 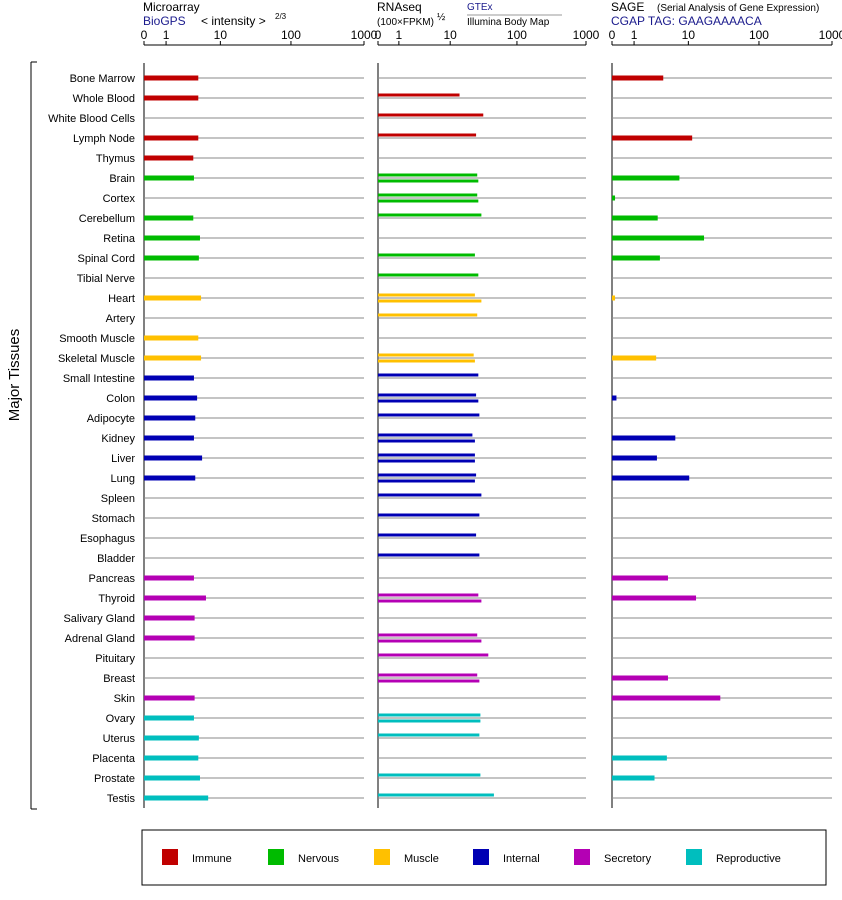 I want to click on tissue-label: Testis, so click(x=121, y=799).